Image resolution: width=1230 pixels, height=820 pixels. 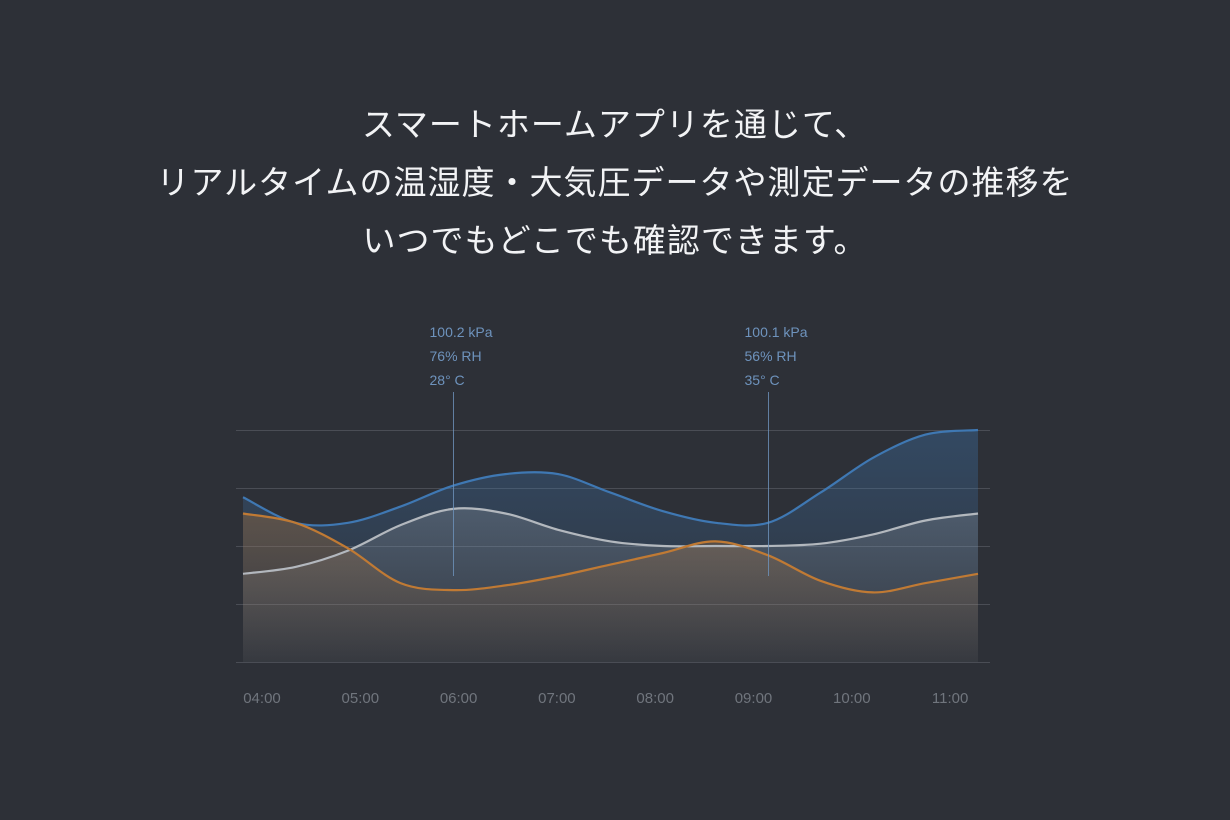 What do you see at coordinates (461, 332) in the screenshot?
I see `annotation-reading: 100.2 kPa` at bounding box center [461, 332].